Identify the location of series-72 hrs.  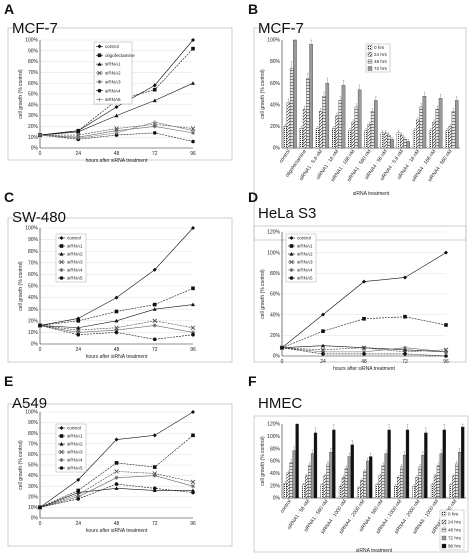
(376, 94).